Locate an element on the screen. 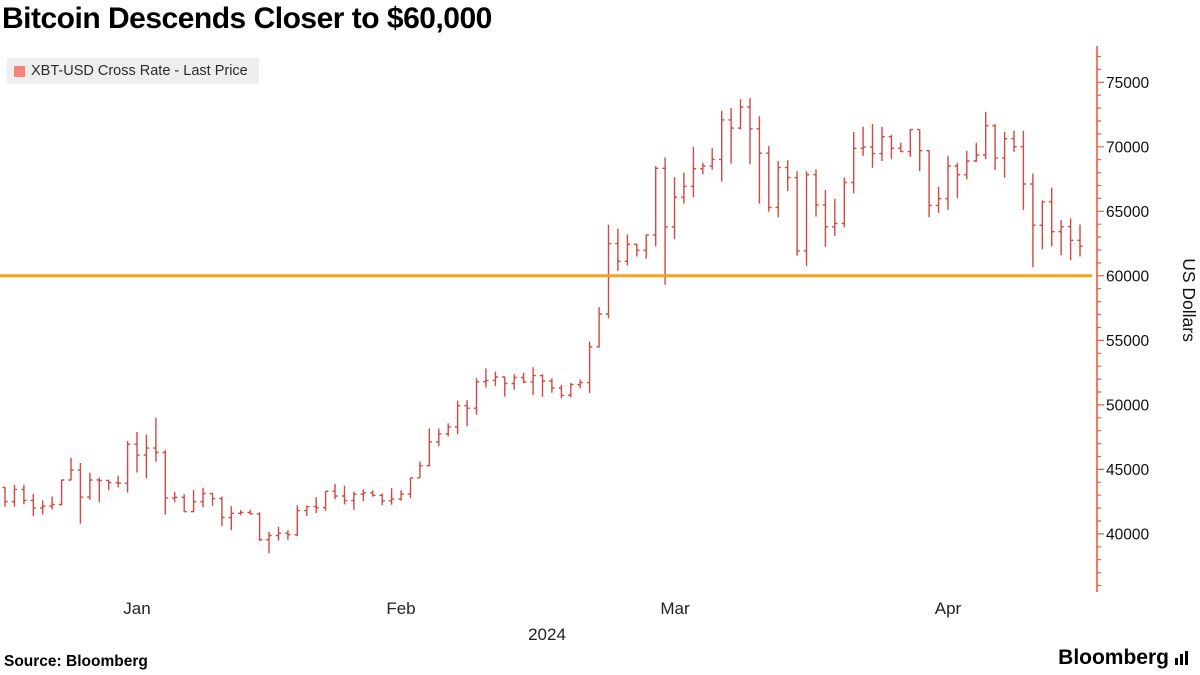 Image resolution: width=1200 pixels, height=675 pixels. y-tick-label: 50000 is located at coordinates (1127, 405).